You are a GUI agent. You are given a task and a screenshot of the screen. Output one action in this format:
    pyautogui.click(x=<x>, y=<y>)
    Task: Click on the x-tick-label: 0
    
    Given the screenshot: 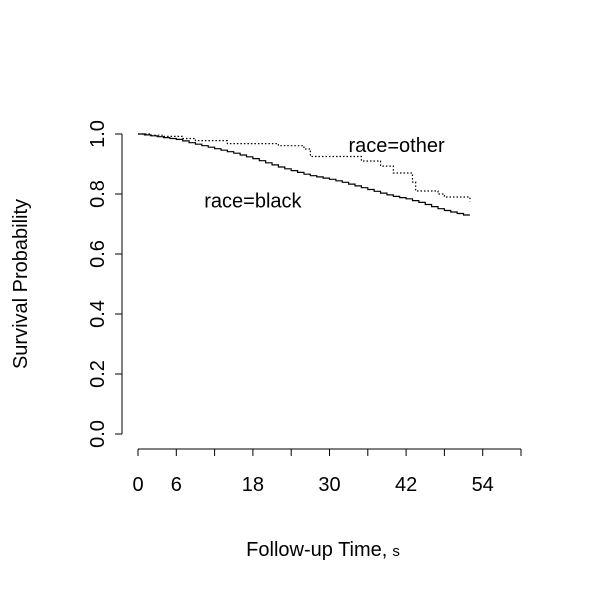 What is the action you would take?
    pyautogui.click(x=137, y=485)
    